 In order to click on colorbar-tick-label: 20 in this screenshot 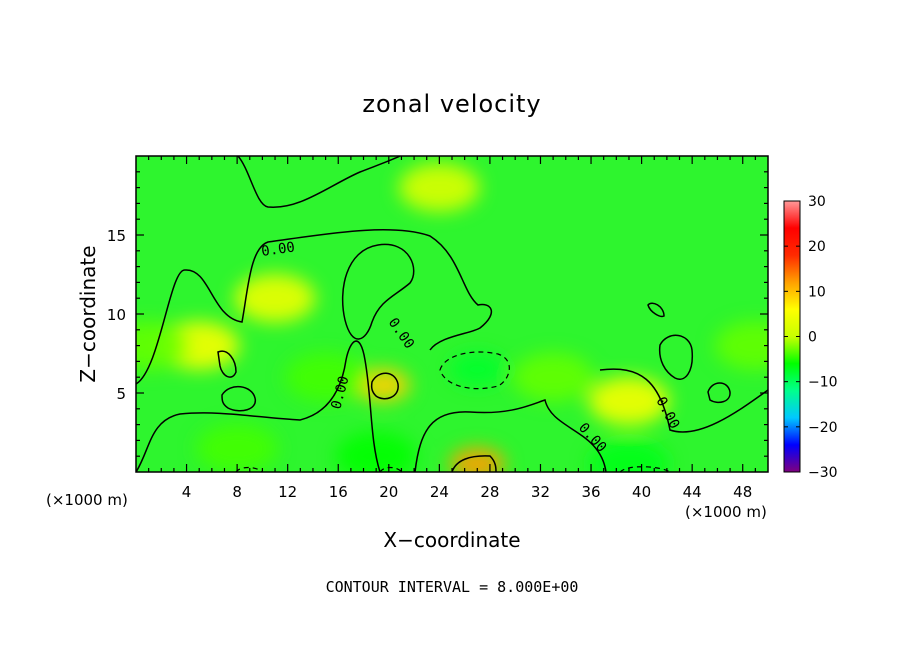, I will do `click(817, 247)`.